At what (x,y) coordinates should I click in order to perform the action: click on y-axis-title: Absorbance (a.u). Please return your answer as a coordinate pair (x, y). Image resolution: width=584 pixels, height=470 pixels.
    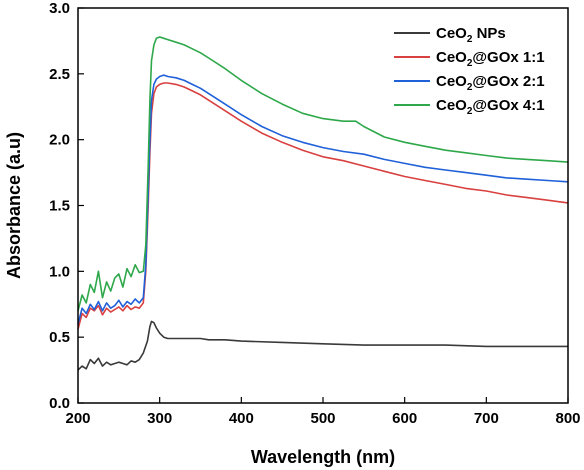
    Looking at the image, I should click on (14, 205).